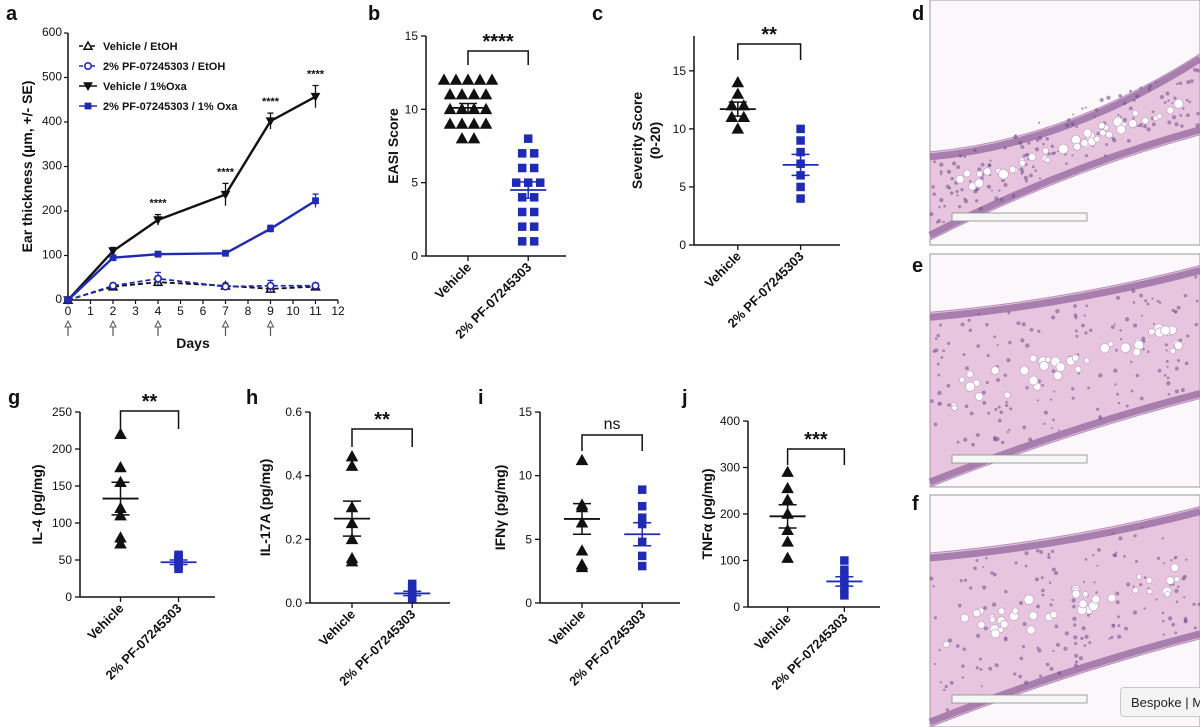 This screenshot has width=1200, height=727. Describe the element at coordinates (52, 32) in the screenshot. I see `a-y-tick-label: 600` at that location.